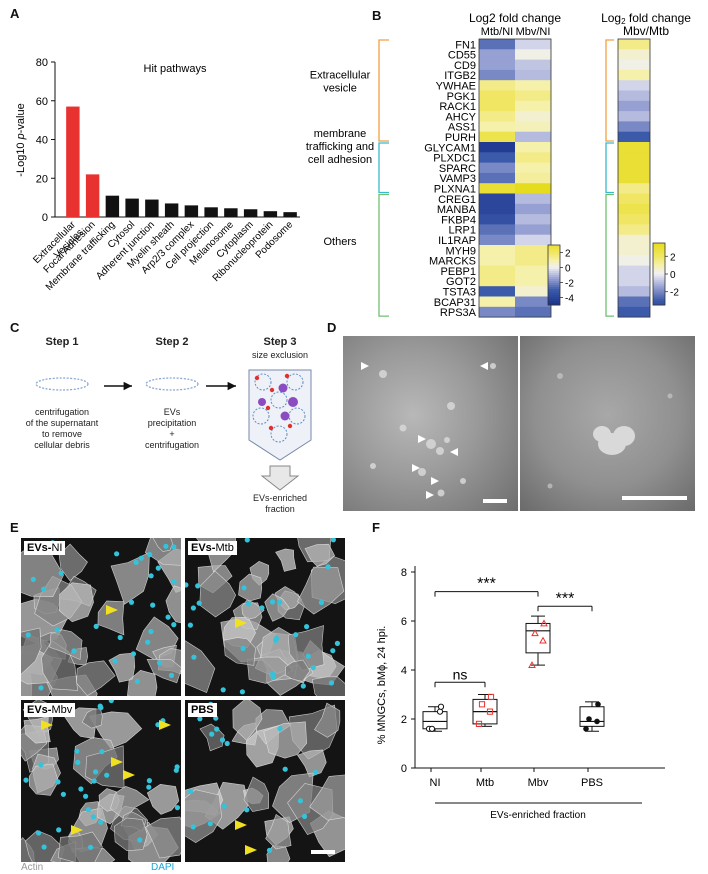 Image resolution: width=708 pixels, height=874 pixels. What do you see at coordinates (614, 440) in the screenshot?
I see `vesicle-cluster` at bounding box center [614, 440].